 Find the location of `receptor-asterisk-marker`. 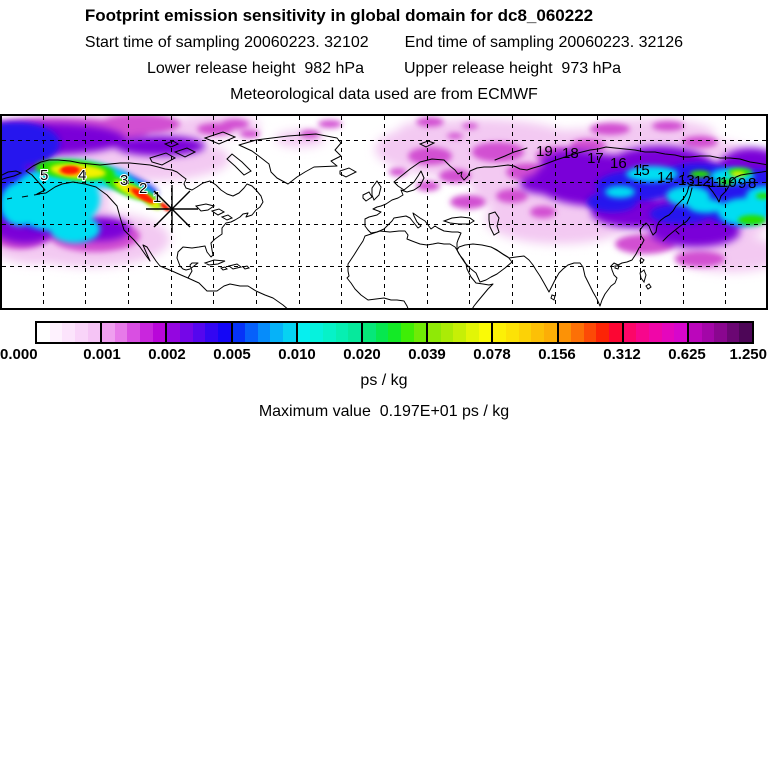

receptor-asterisk-marker is located at coordinates (172, 209).